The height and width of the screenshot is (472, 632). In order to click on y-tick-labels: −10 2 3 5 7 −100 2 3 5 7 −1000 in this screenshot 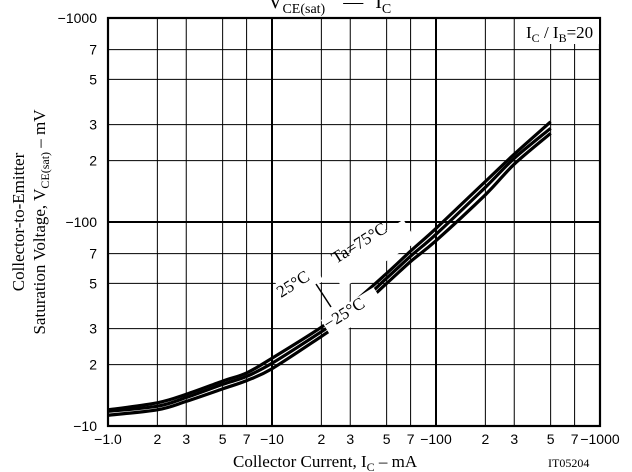, I will do `click(78, 222)`.